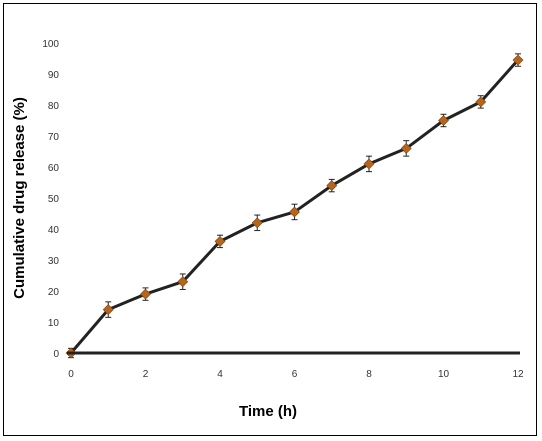 The width and height of the screenshot is (542, 441). What do you see at coordinates (54, 168) in the screenshot?
I see `y-tick-label: 60` at bounding box center [54, 168].